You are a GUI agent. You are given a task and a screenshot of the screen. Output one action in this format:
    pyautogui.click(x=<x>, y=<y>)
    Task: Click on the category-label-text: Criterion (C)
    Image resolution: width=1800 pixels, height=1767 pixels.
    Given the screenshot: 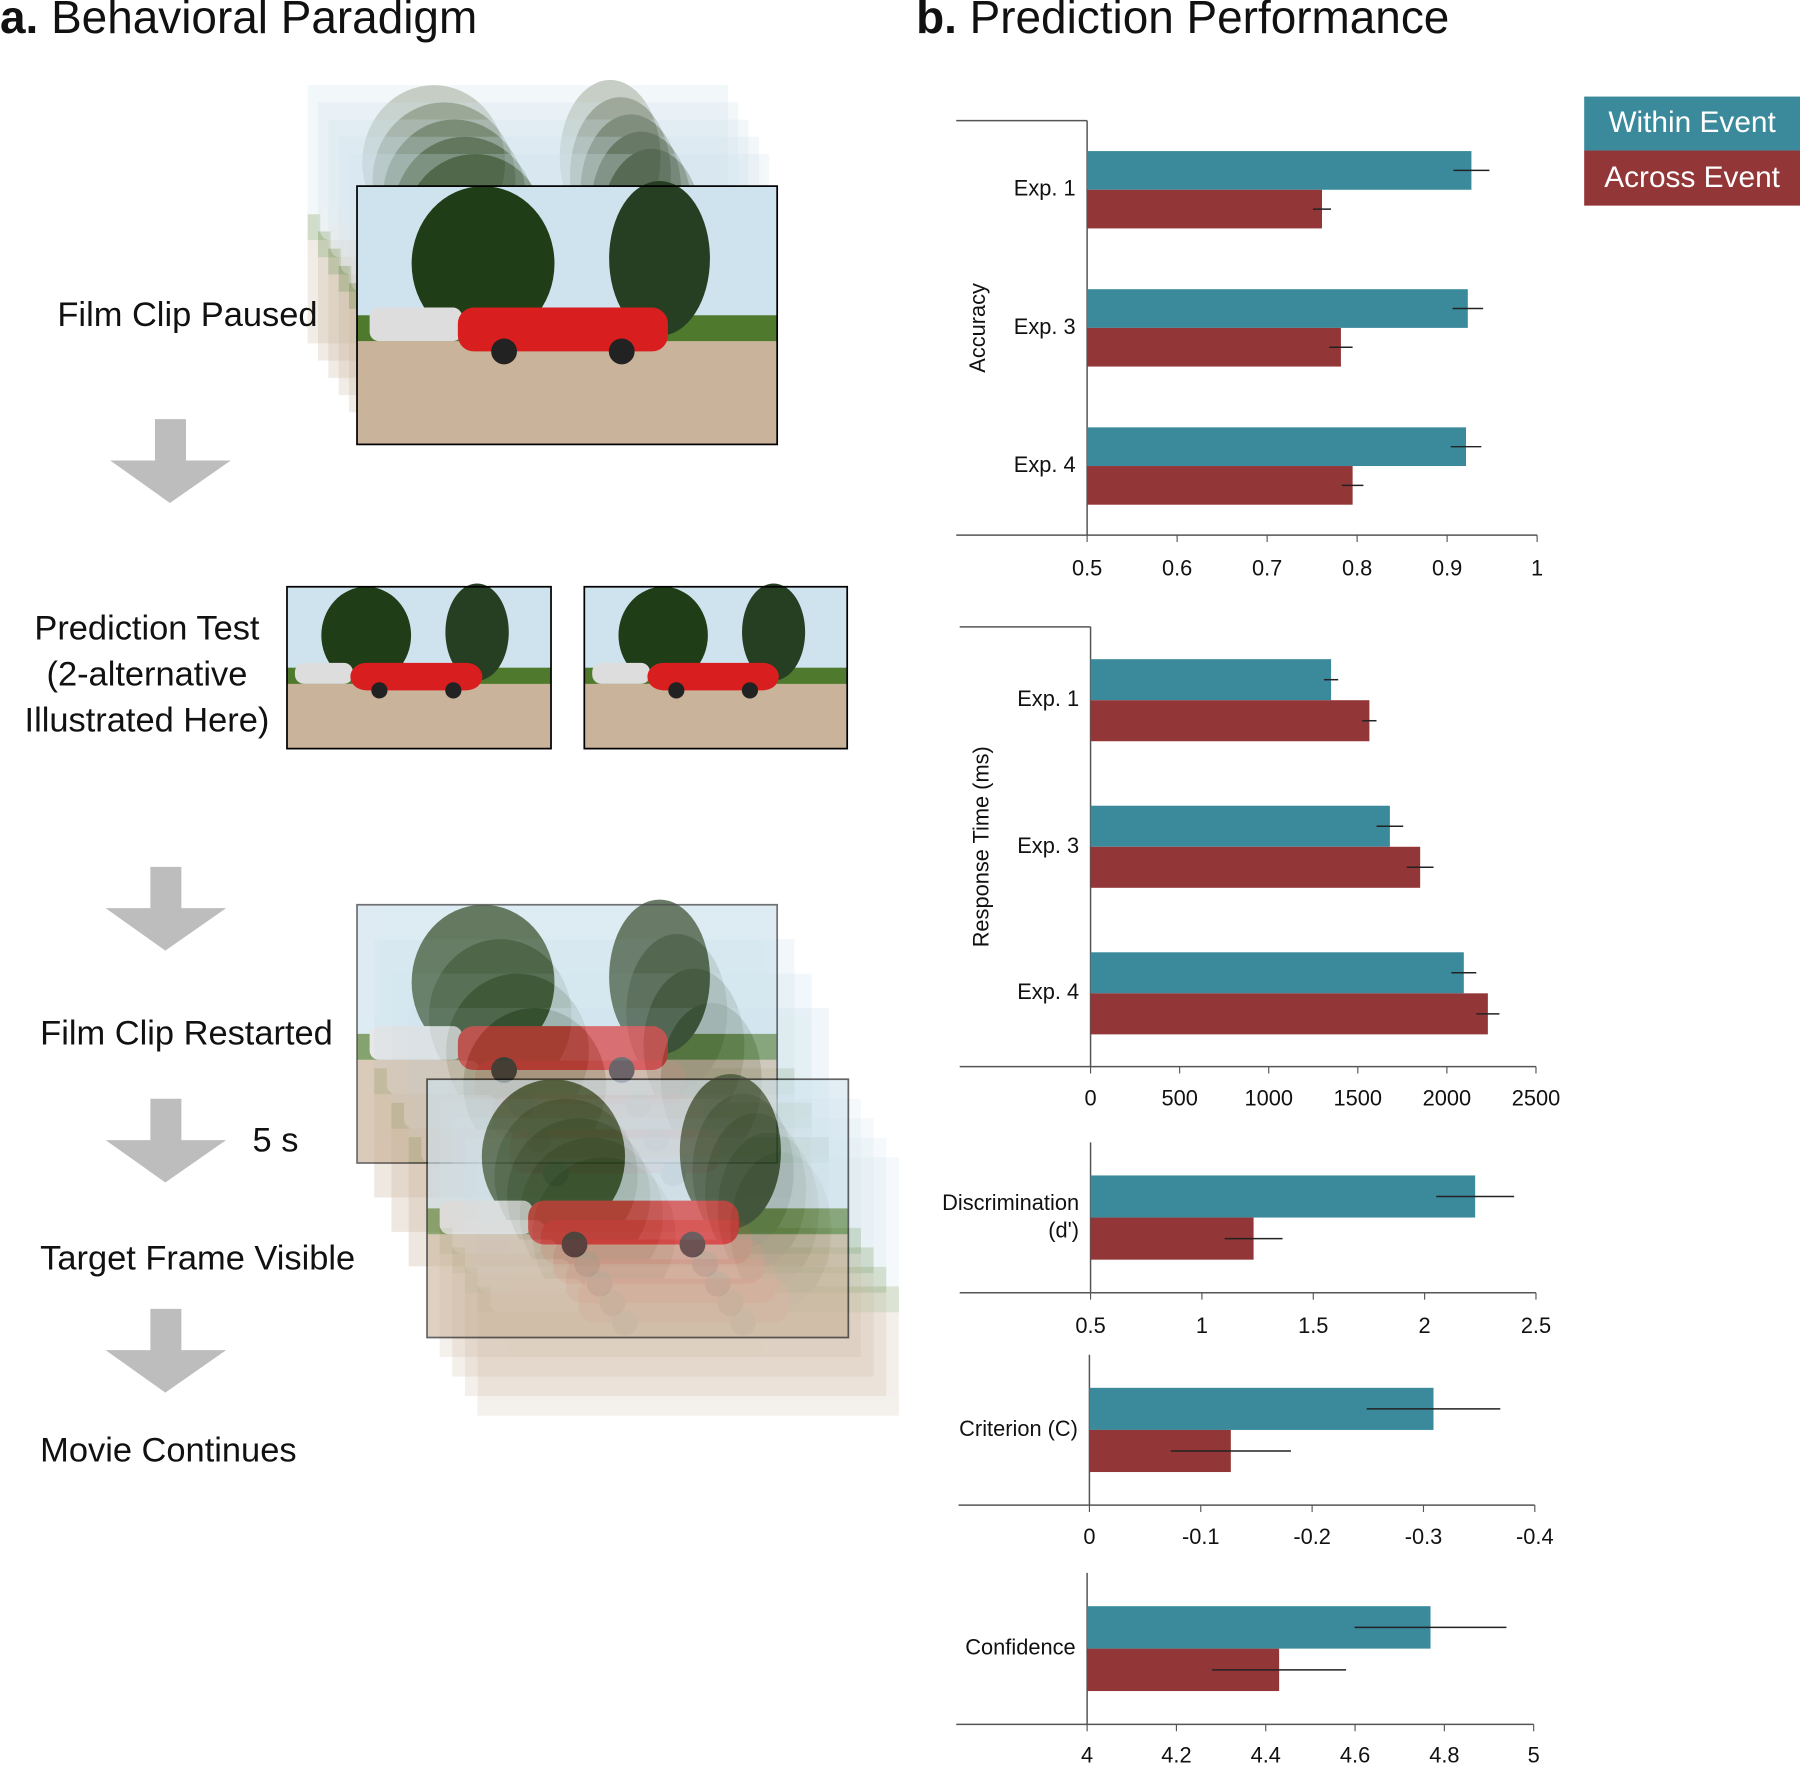 What is the action you would take?
    pyautogui.click(x=1018, y=1429)
    